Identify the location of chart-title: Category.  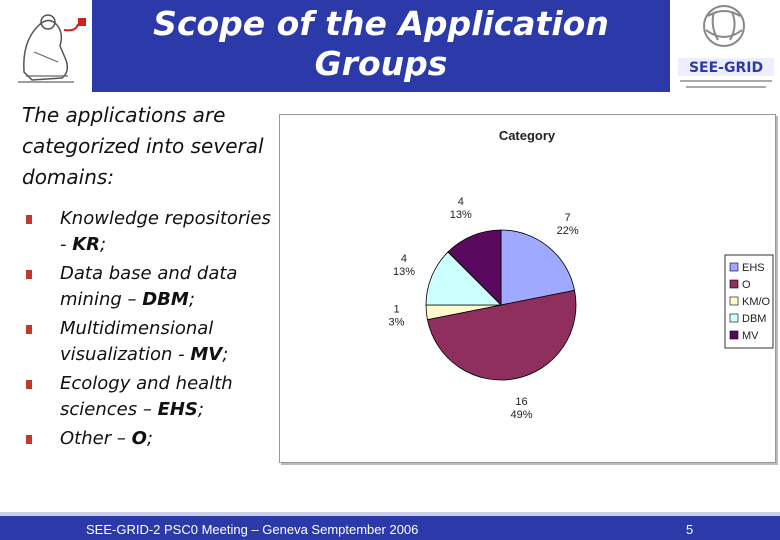
(527, 135).